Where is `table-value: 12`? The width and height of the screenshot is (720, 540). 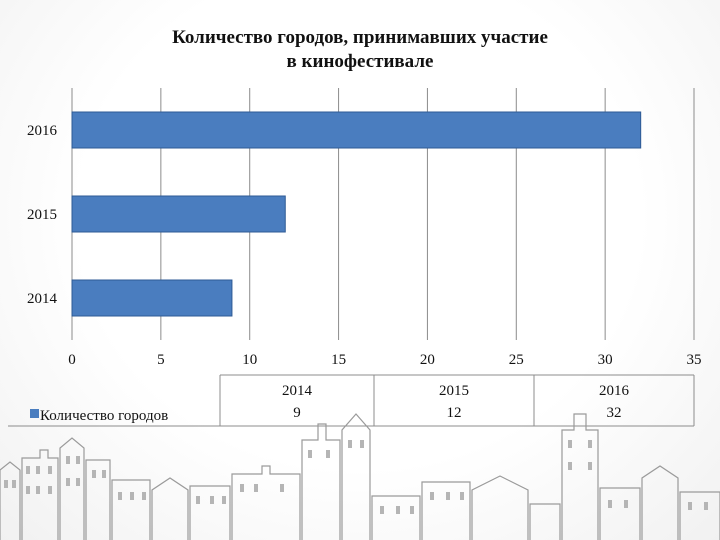 table-value: 12 is located at coordinates (454, 413).